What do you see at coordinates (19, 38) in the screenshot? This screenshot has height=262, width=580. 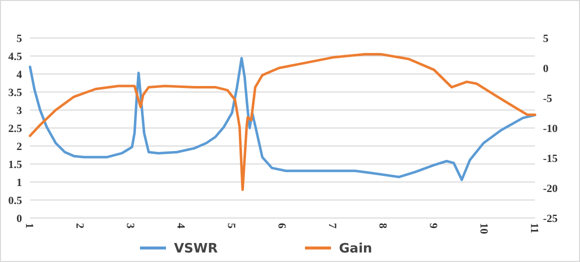 I see `y-tick-label: 5` at bounding box center [19, 38].